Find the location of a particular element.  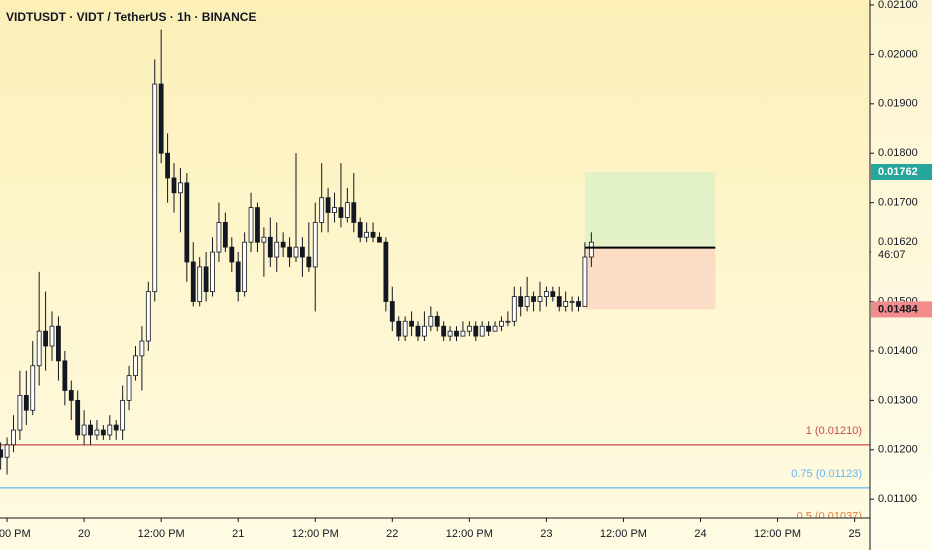

countdown-label: 46:07 is located at coordinates (892, 255).